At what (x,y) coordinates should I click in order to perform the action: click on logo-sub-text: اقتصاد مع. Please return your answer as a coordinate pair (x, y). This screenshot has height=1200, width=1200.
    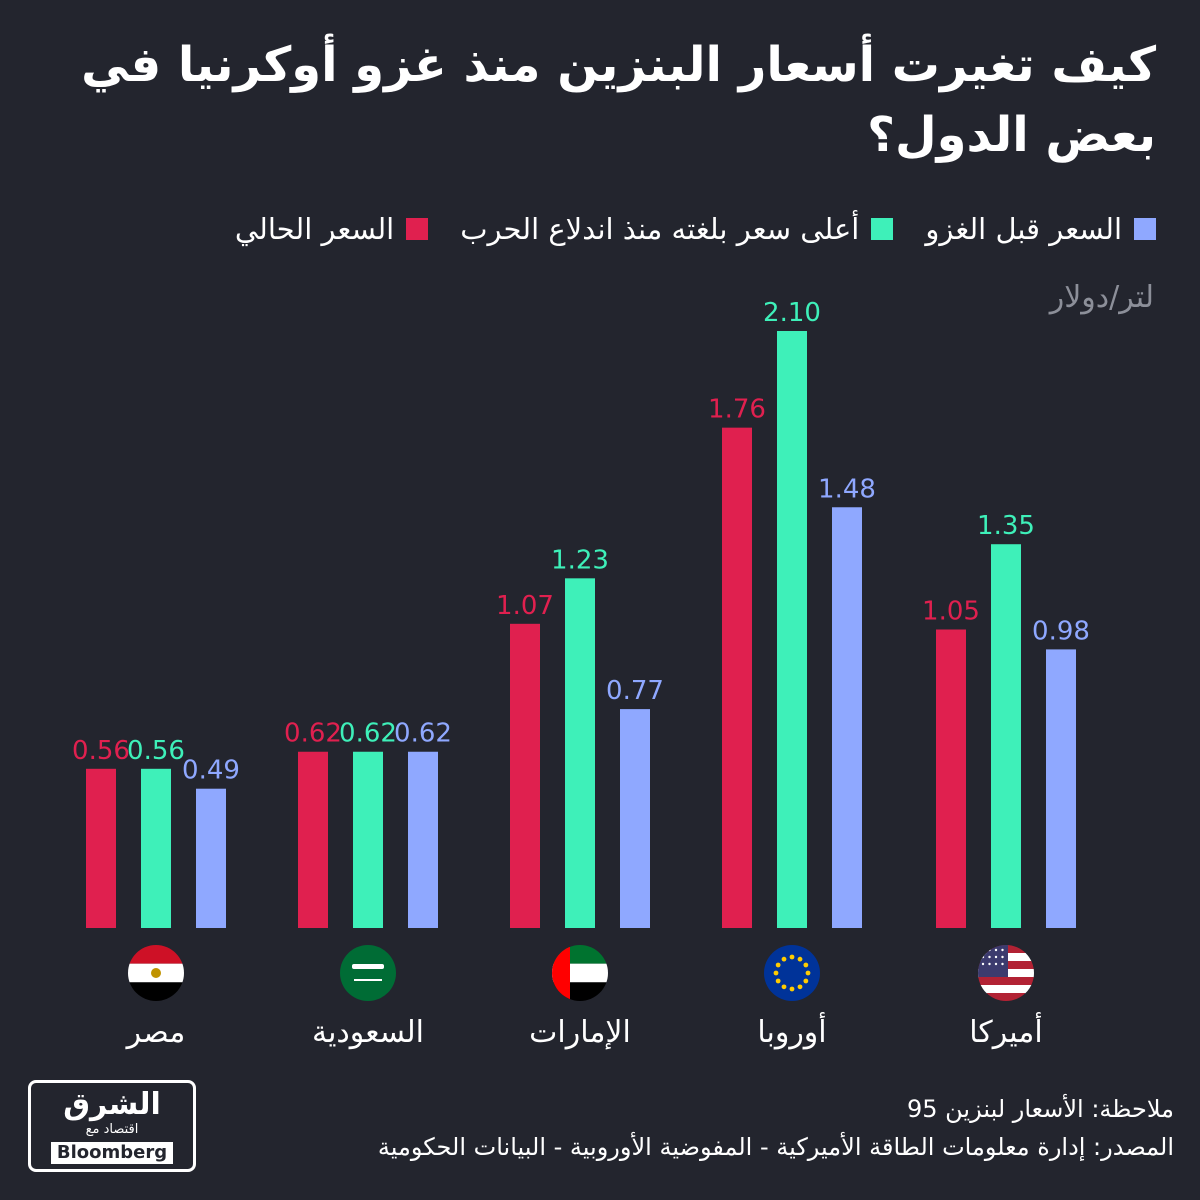
    Looking at the image, I should click on (112, 1129).